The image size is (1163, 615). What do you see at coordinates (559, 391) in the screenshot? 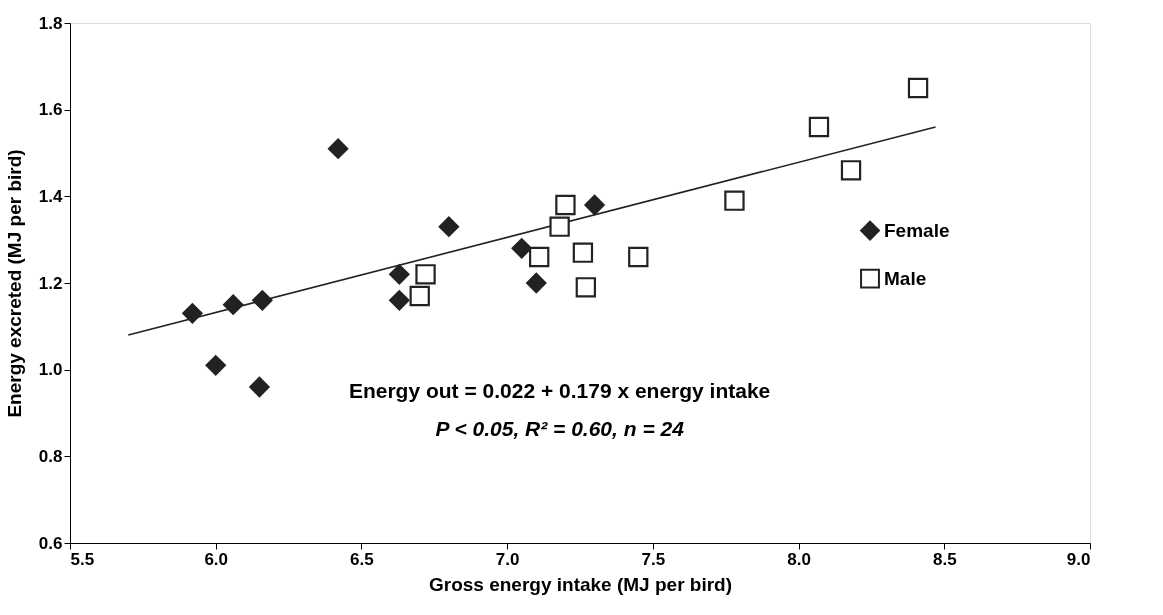
I see `annotation: Energy out = 0.022 + 0.179 x energy intake` at bounding box center [559, 391].